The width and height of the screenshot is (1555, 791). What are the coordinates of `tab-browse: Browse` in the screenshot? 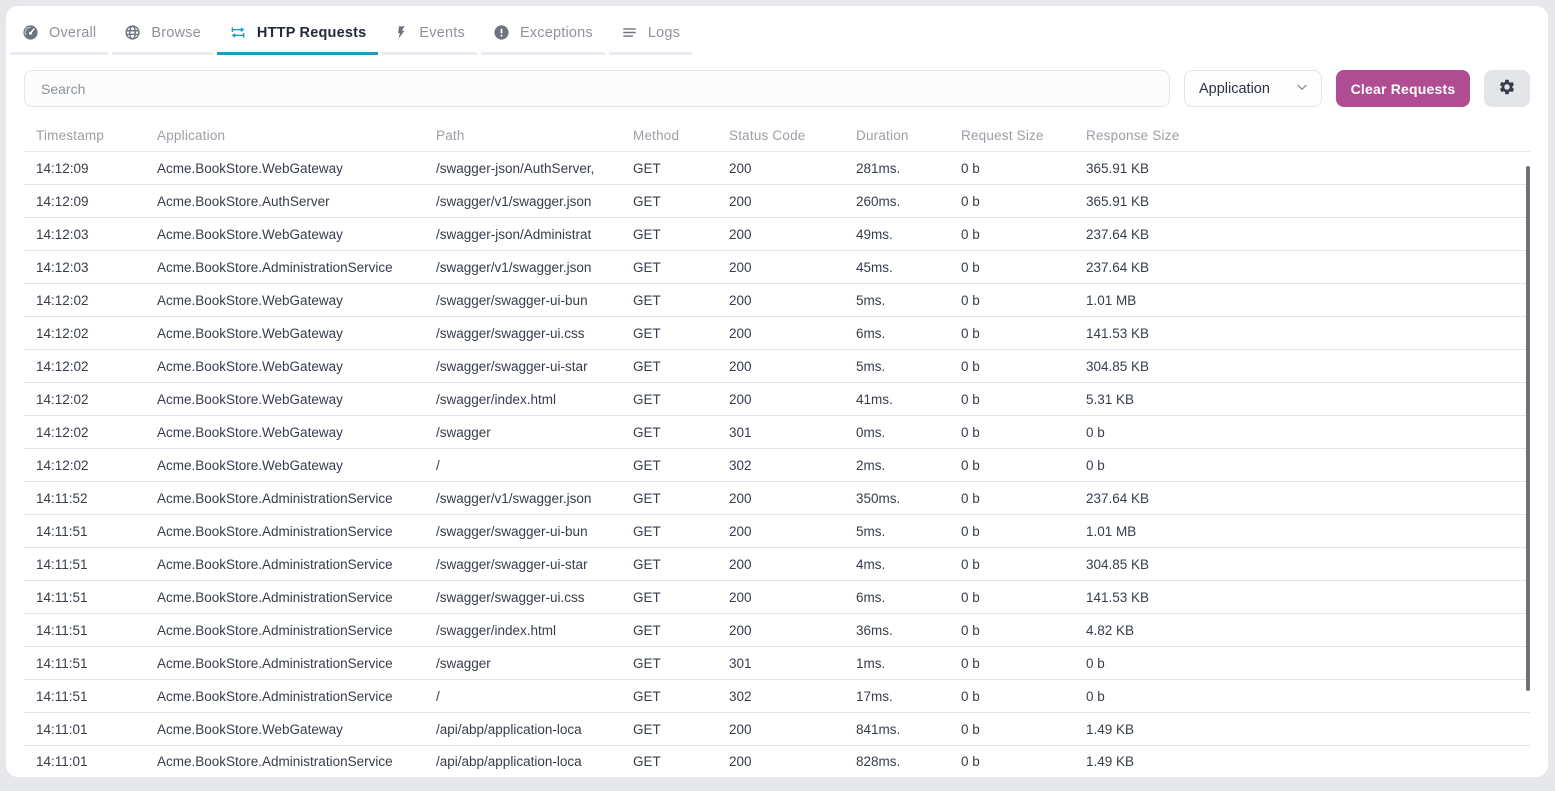 It's located at (162, 35).